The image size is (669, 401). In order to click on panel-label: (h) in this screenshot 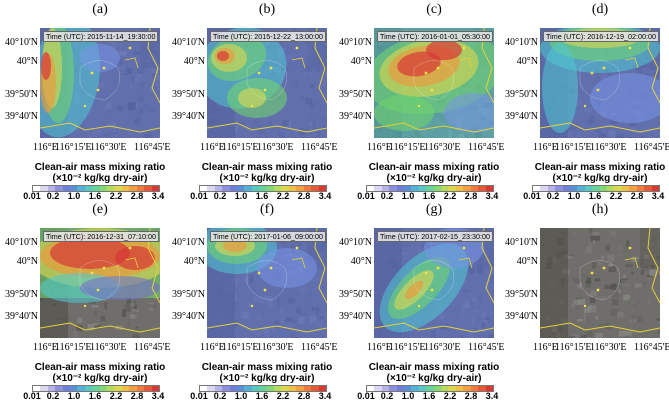, I will do `click(600, 210)`.